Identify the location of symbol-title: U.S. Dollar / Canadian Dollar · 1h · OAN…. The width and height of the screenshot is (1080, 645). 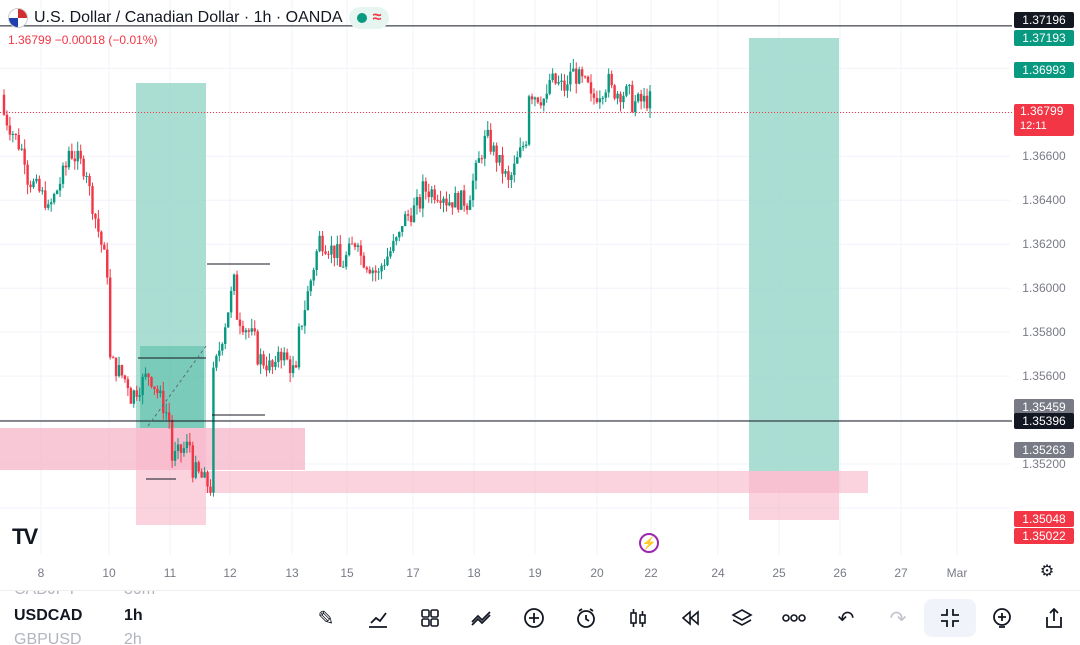
(188, 17).